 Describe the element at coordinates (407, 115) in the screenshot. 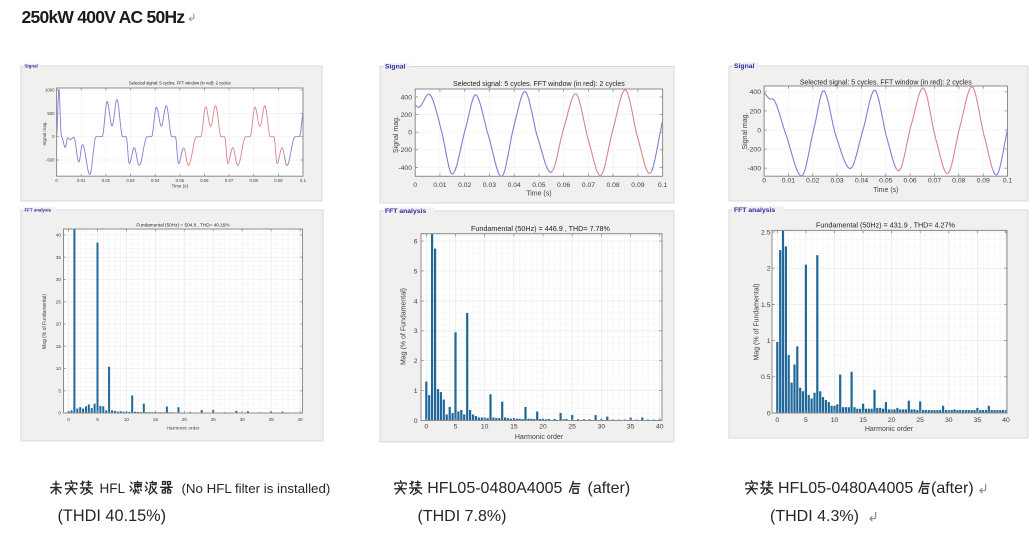

I see `svg-text: 200` at that location.